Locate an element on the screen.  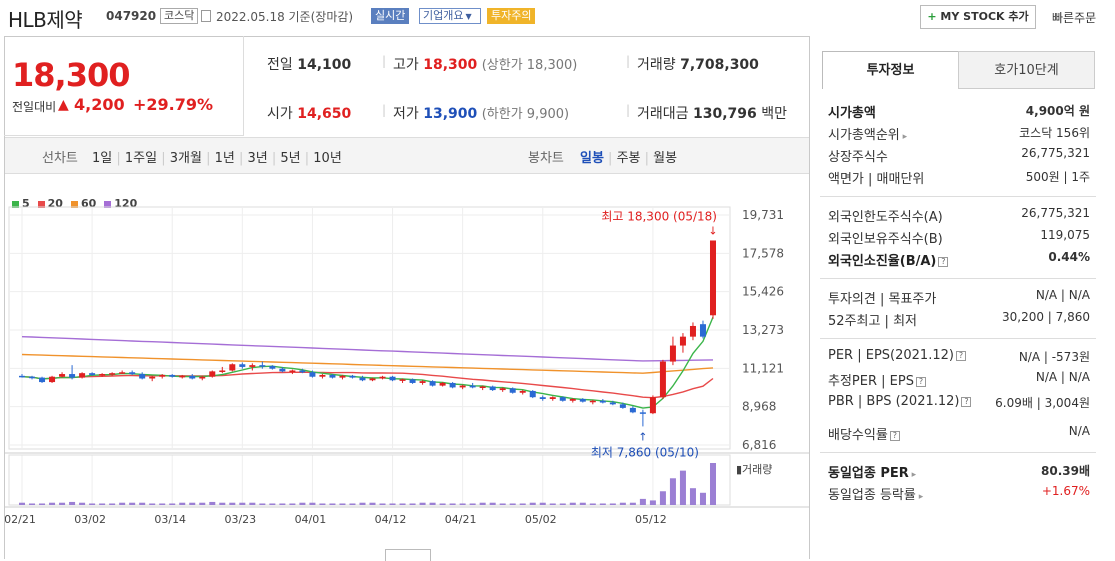
ma60-line is located at coordinates (367, 363).